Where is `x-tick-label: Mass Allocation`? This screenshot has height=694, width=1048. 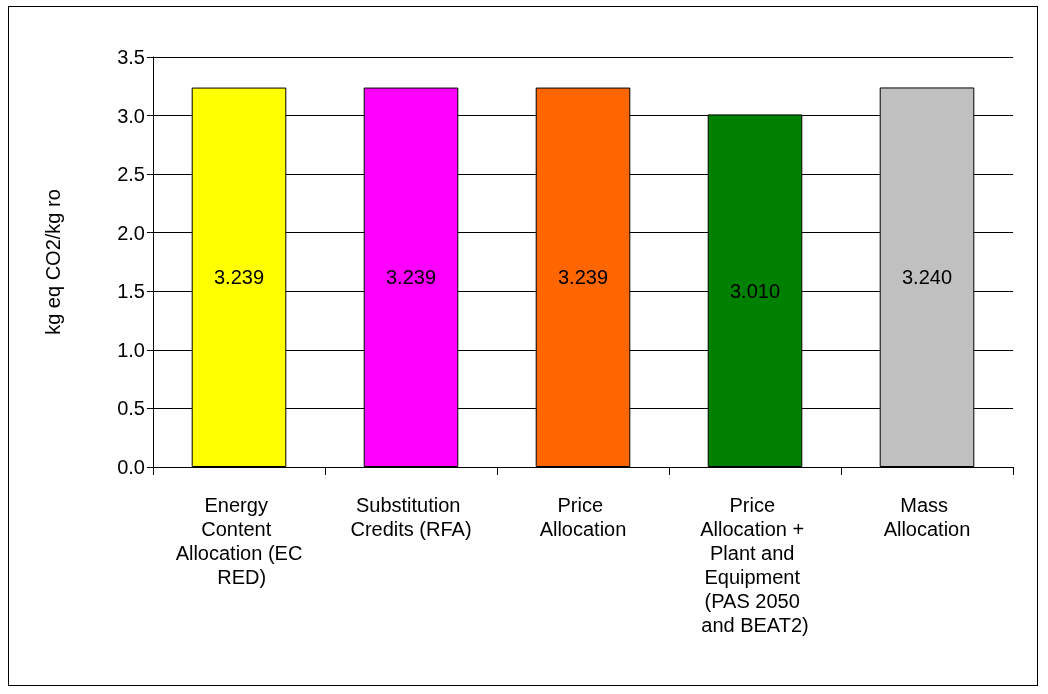 x-tick-label: Mass Allocation is located at coordinates (927, 517).